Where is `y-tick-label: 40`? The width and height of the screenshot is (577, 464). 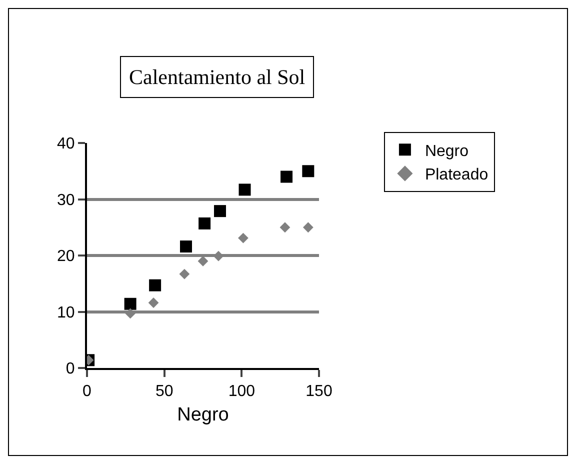
y-tick-label: 40 is located at coordinates (66, 144).